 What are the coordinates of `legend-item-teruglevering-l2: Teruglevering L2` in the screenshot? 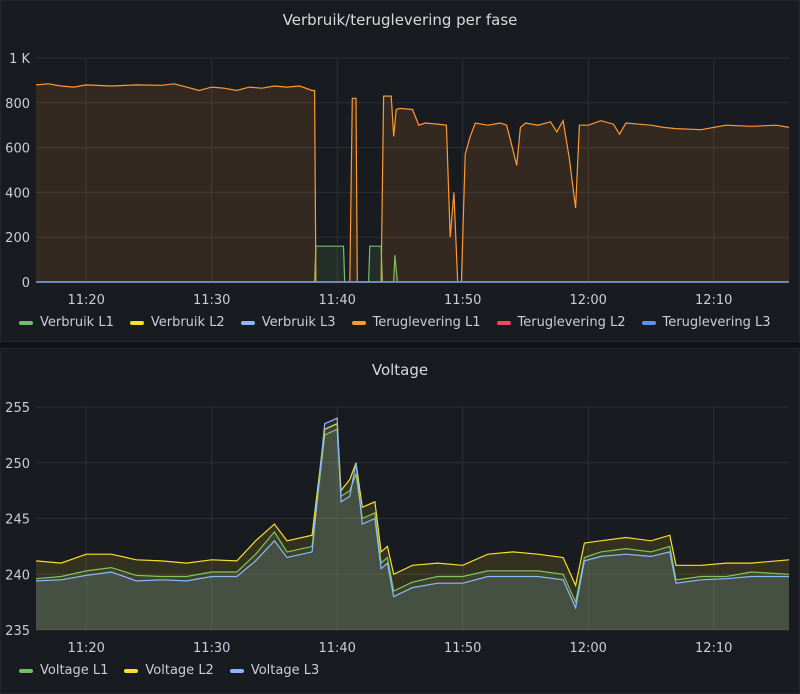 It's located at (561, 322).